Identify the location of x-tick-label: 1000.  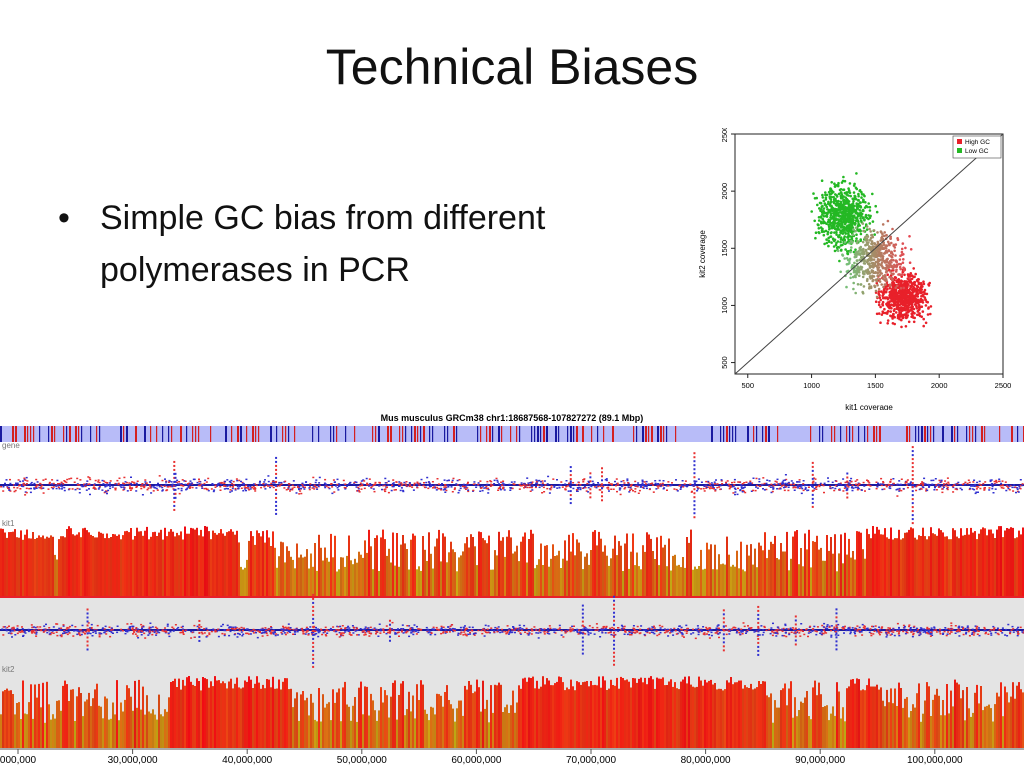
(811, 385).